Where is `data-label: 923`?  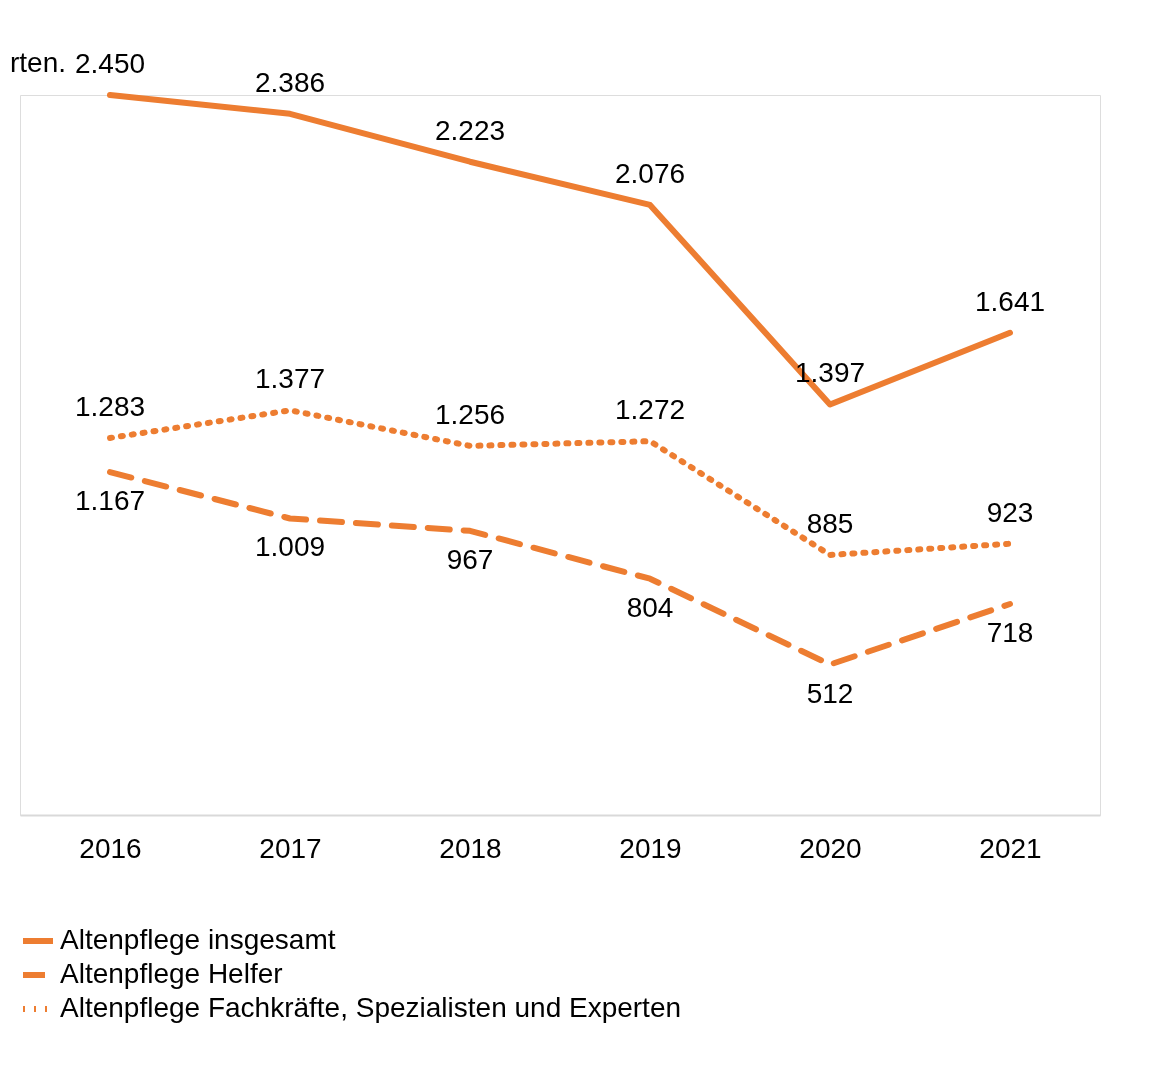 data-label: 923 is located at coordinates (1010, 512).